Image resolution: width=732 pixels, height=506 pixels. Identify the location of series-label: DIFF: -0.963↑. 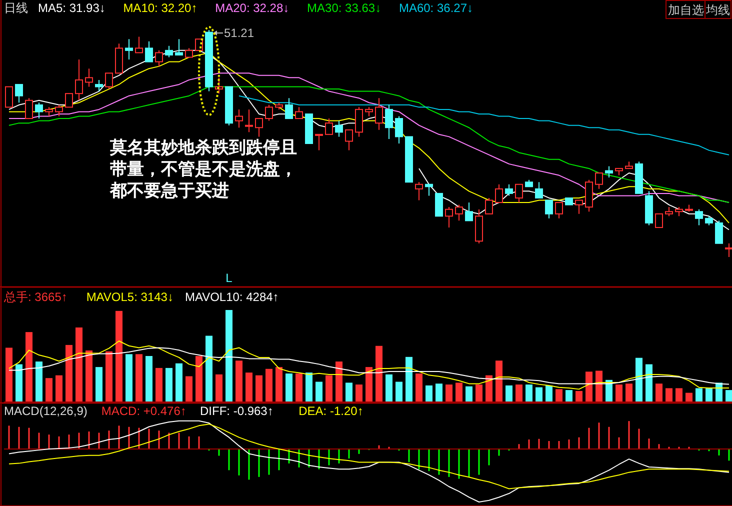
(237, 411).